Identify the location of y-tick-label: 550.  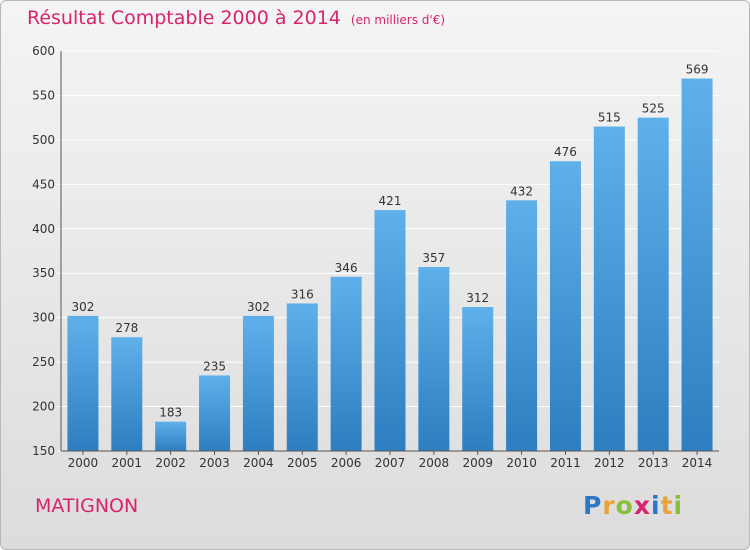
(43, 95).